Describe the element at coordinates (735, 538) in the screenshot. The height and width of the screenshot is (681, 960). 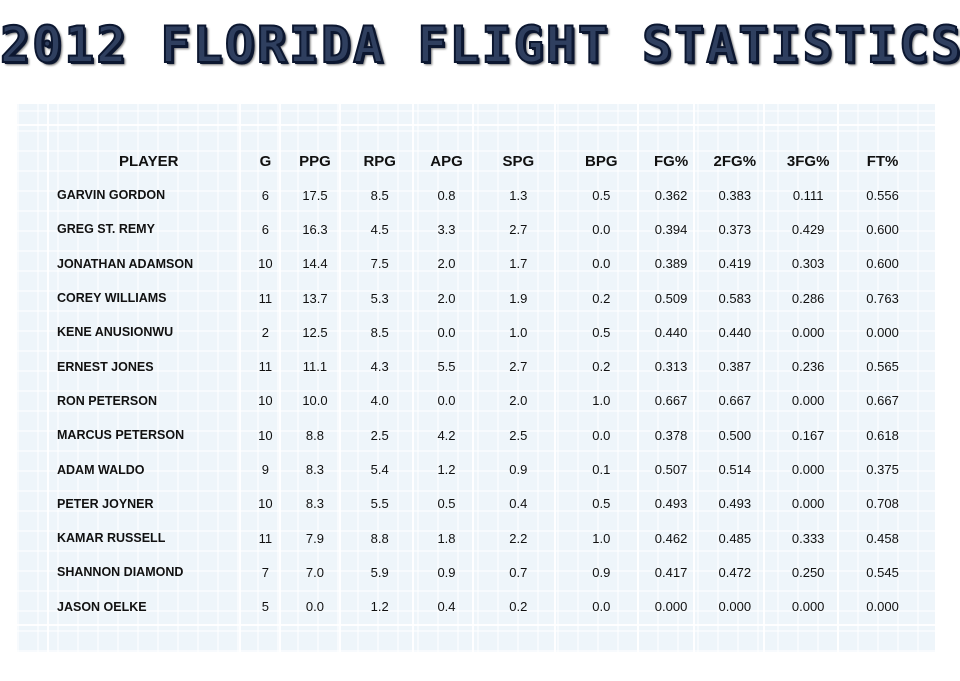
I see `cell-2fg-pct: 0.485` at that location.